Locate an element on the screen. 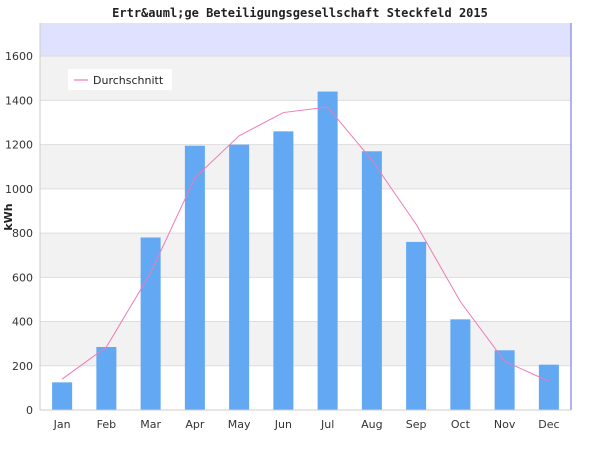 The height and width of the screenshot is (450, 600). y-tick-label: 1600 is located at coordinates (19, 56).